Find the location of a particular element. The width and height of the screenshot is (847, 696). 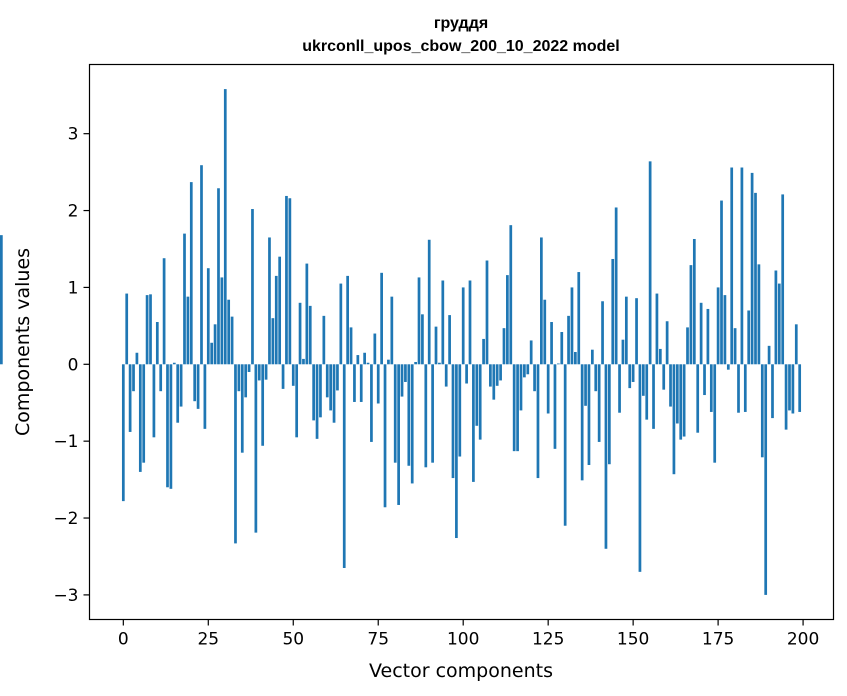

chart-title: груддя is located at coordinates (461, 23).